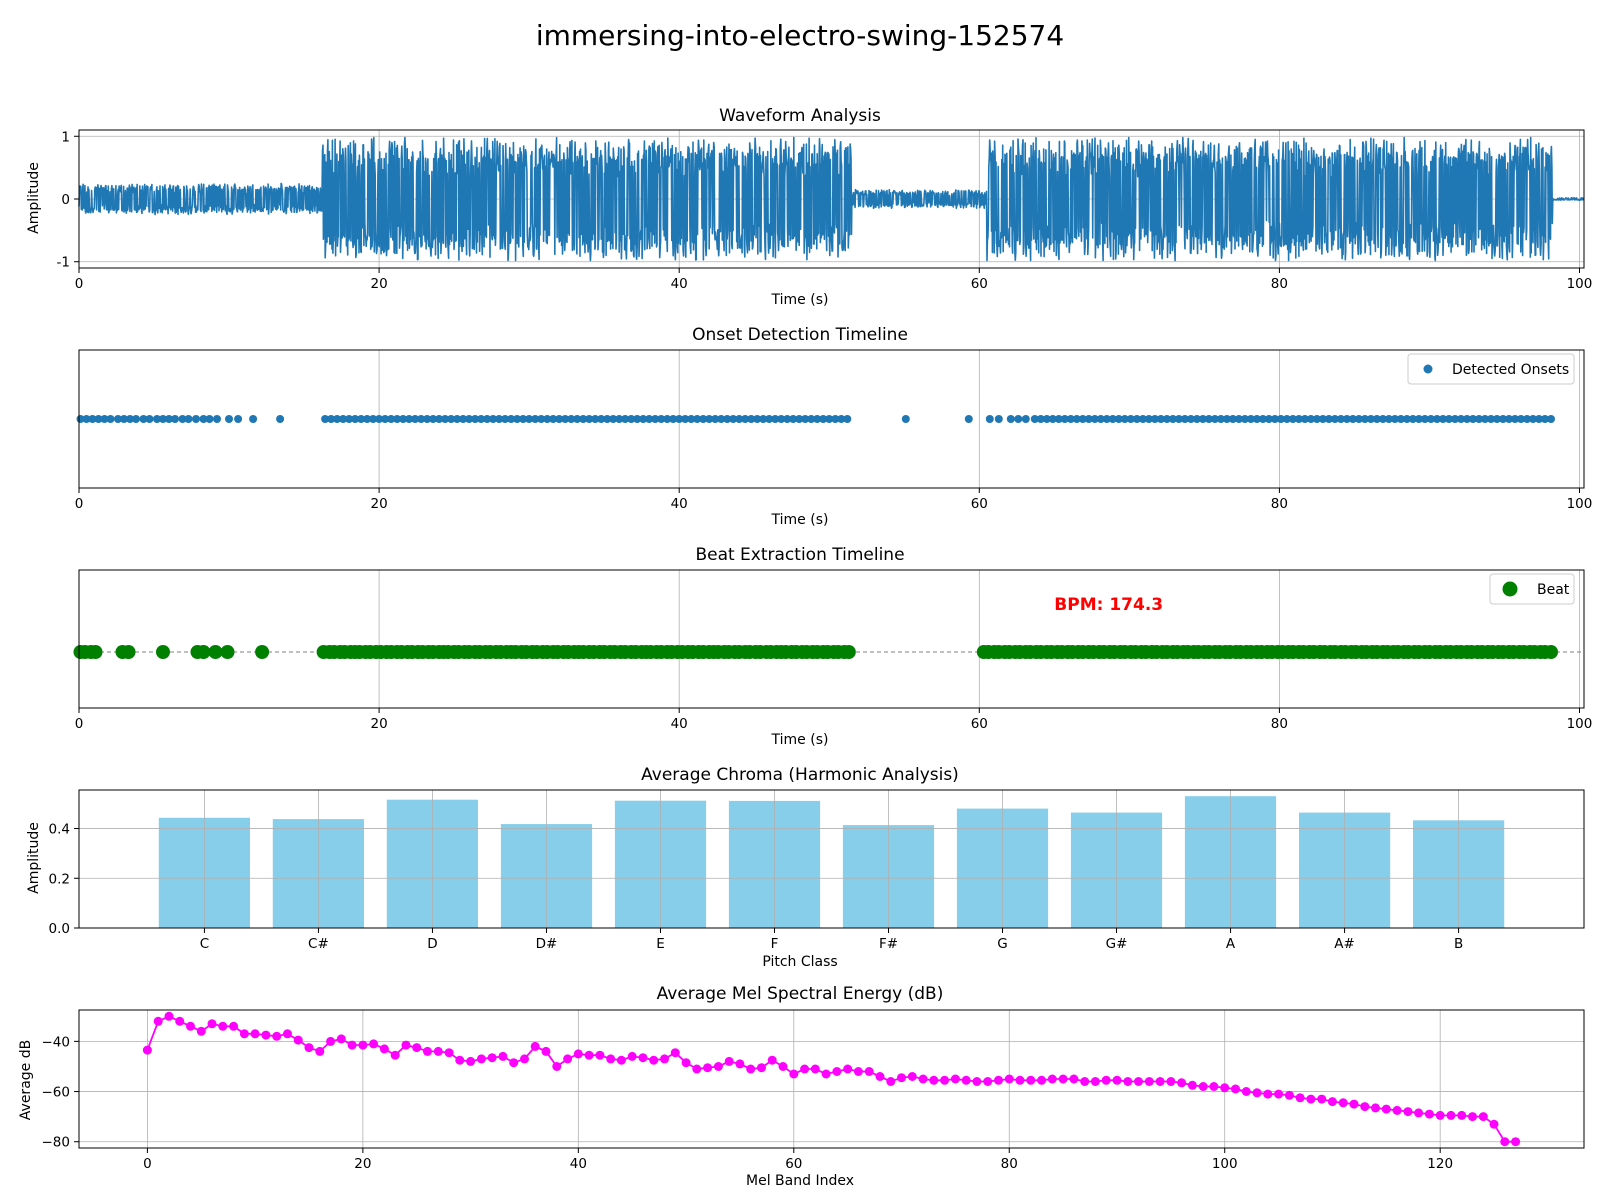 This screenshot has width=1600, height=1200. I want to click on waveform-ytick-label: 0, so click(65, 200).